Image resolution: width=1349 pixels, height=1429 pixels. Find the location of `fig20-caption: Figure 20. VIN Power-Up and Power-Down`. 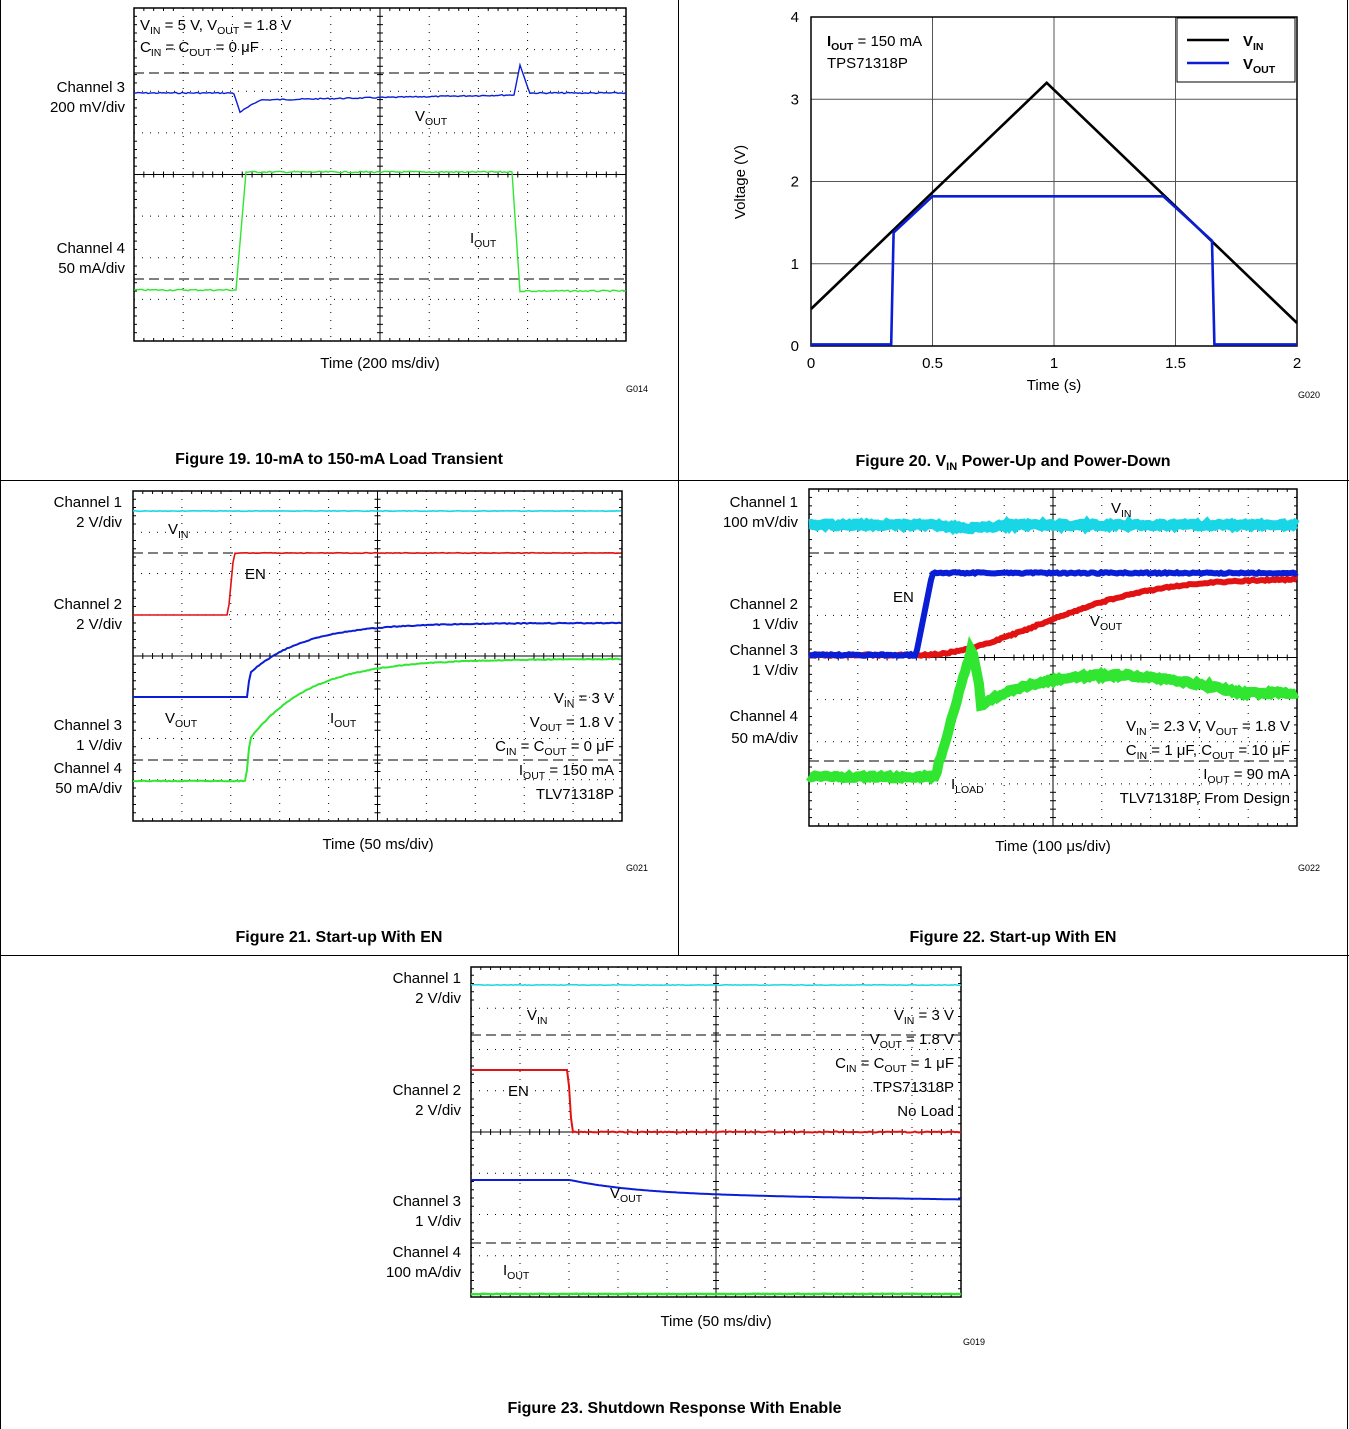

fig20-caption: Figure 20. VIN Power-Up and Power-Down is located at coordinates (1013, 463).